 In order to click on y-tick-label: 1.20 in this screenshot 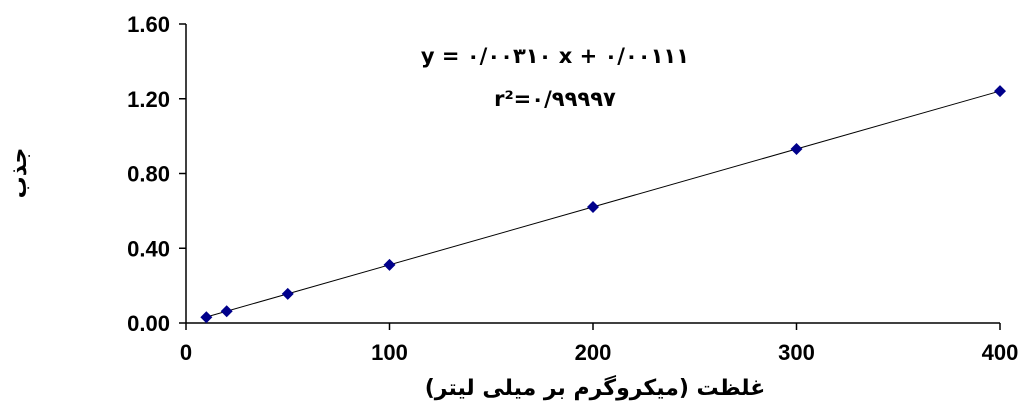, I will do `click(148, 99)`.